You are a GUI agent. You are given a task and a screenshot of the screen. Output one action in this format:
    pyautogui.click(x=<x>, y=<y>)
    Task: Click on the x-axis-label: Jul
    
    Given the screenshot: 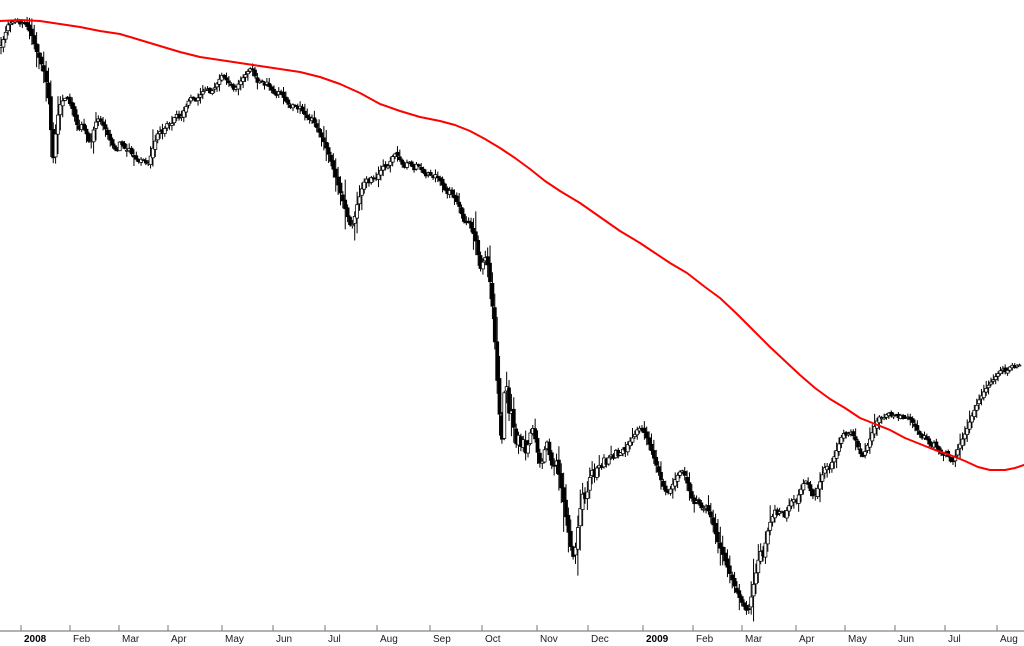 What is the action you would take?
    pyautogui.click(x=334, y=639)
    